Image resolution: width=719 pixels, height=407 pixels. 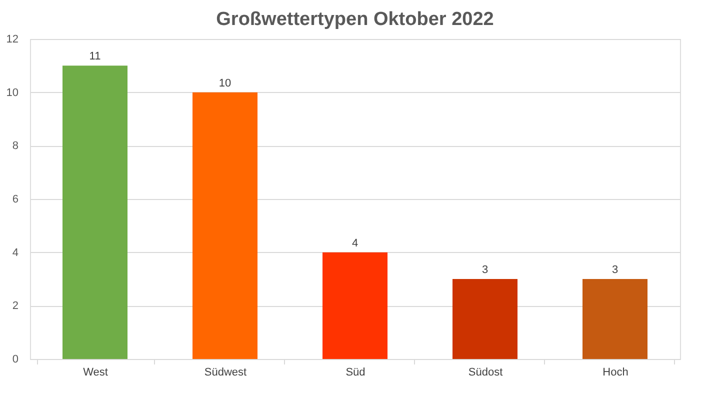 What do you see at coordinates (355, 19) in the screenshot?
I see `chart-title: Großwettertypen Oktober 2022` at bounding box center [355, 19].